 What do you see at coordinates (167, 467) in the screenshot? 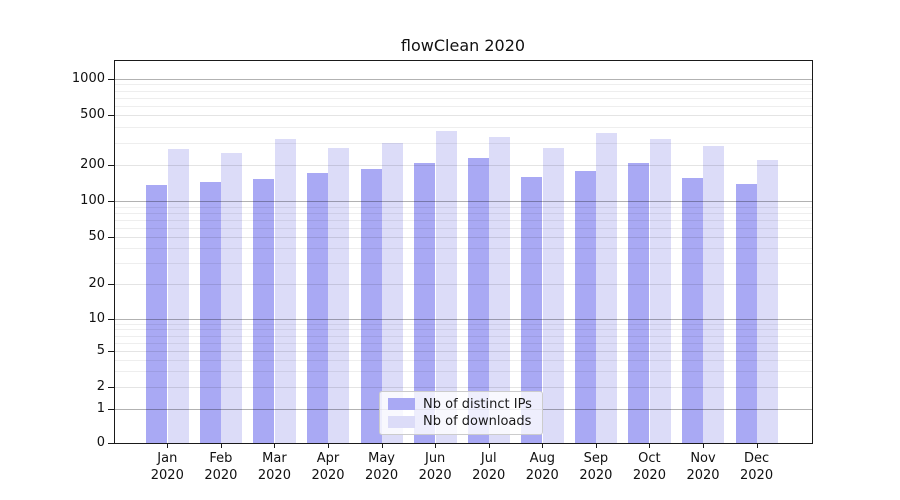
I see `x-tick-label-jan: Jan 2020` at bounding box center [167, 467].